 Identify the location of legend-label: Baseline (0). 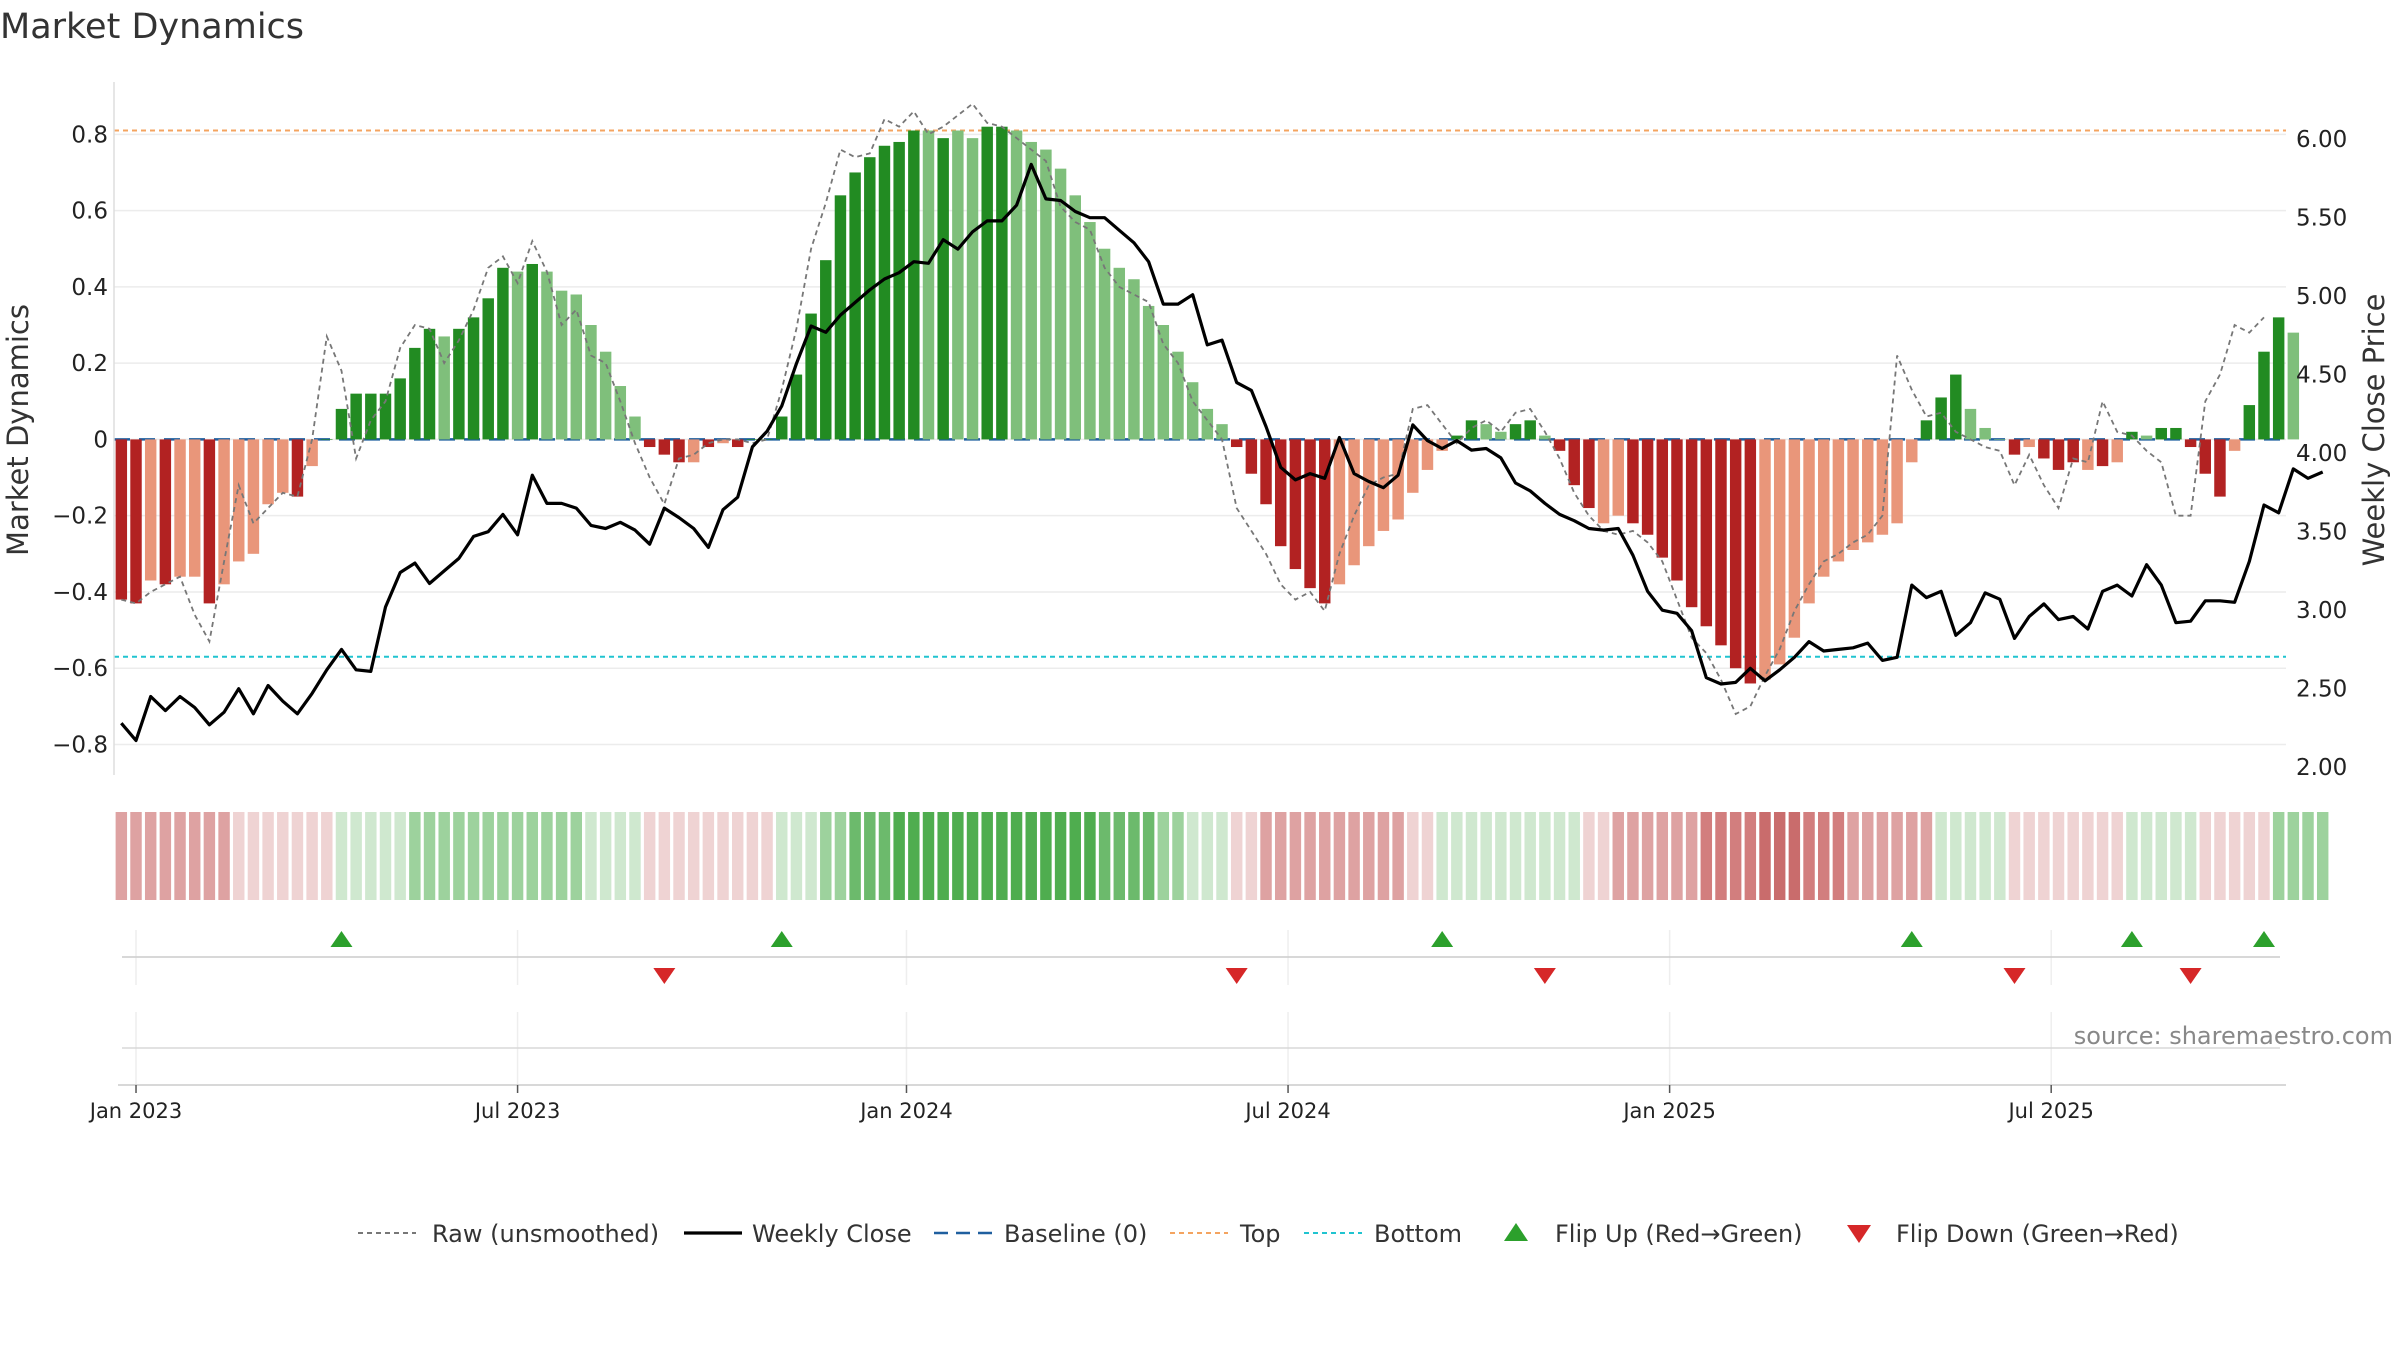
(1075, 1234).